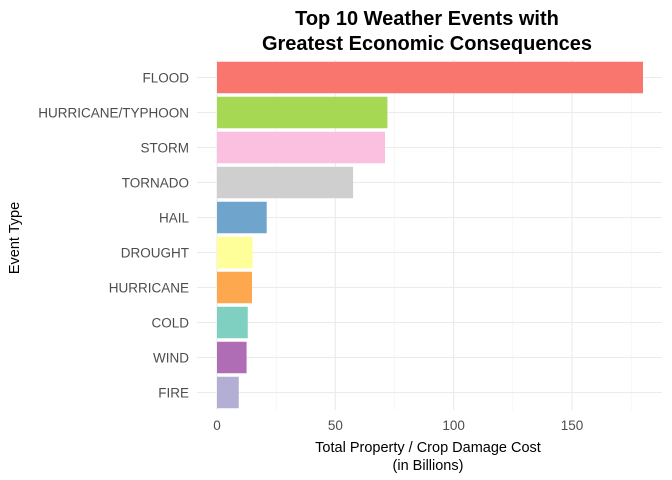 Image resolution: width=672 pixels, height=480 pixels. Describe the element at coordinates (171, 358) in the screenshot. I see `y-tick-label: WIND` at that location.